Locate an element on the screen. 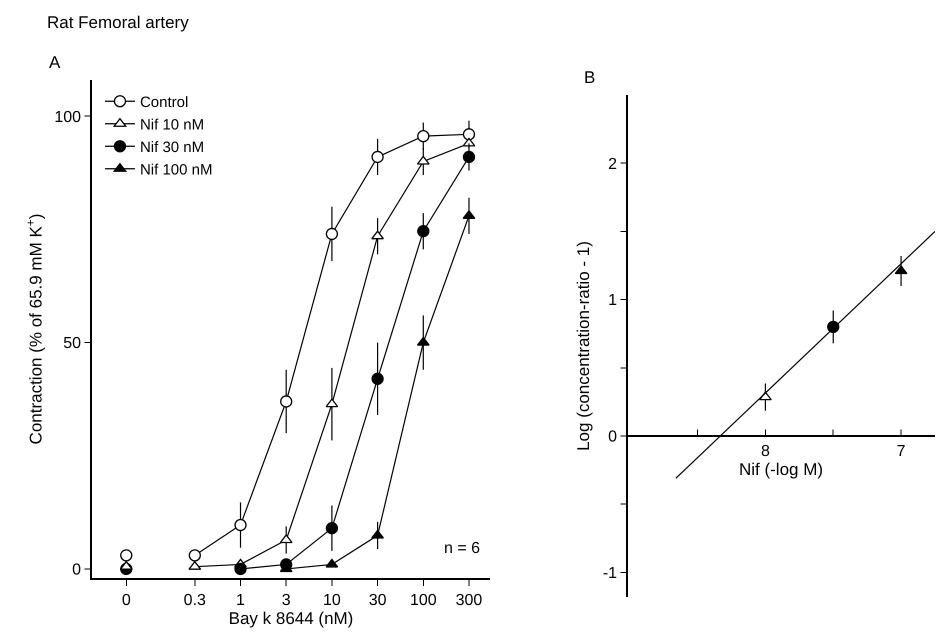 The height and width of the screenshot is (640, 936). y-tick-label: 50 is located at coordinates (72, 343).